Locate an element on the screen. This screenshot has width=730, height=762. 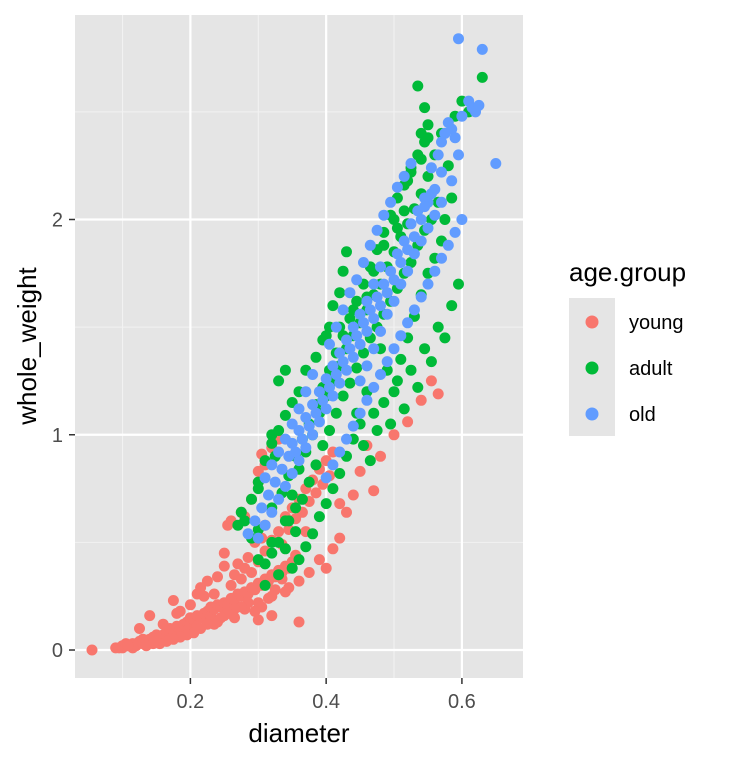
legend-label-adult: adult is located at coordinates (651, 369).